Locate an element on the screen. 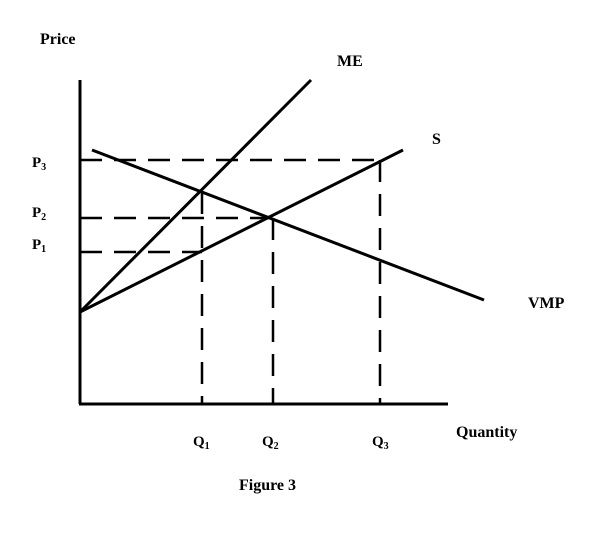  p3-label: P3 is located at coordinates (39, 164).